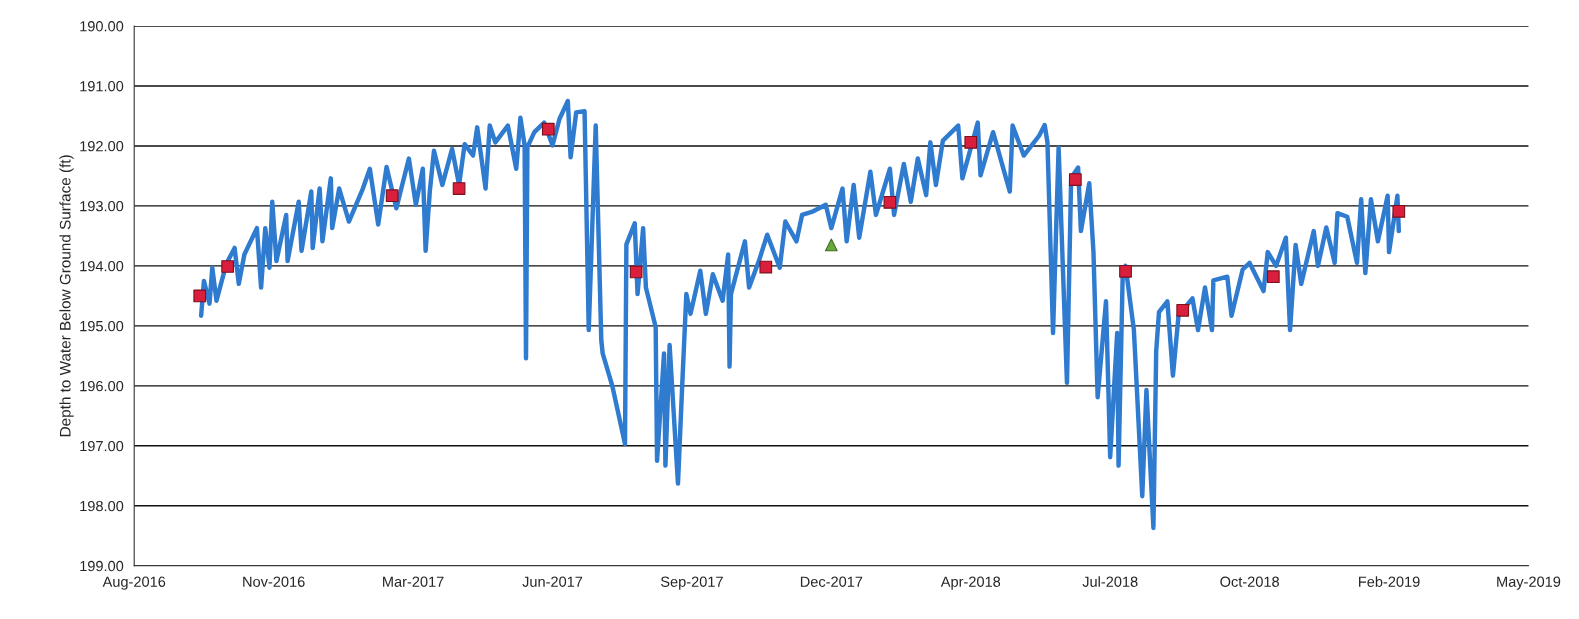 This screenshot has height=619, width=1579. I want to click on x-tick-label: Oct-2018, so click(1249, 581).